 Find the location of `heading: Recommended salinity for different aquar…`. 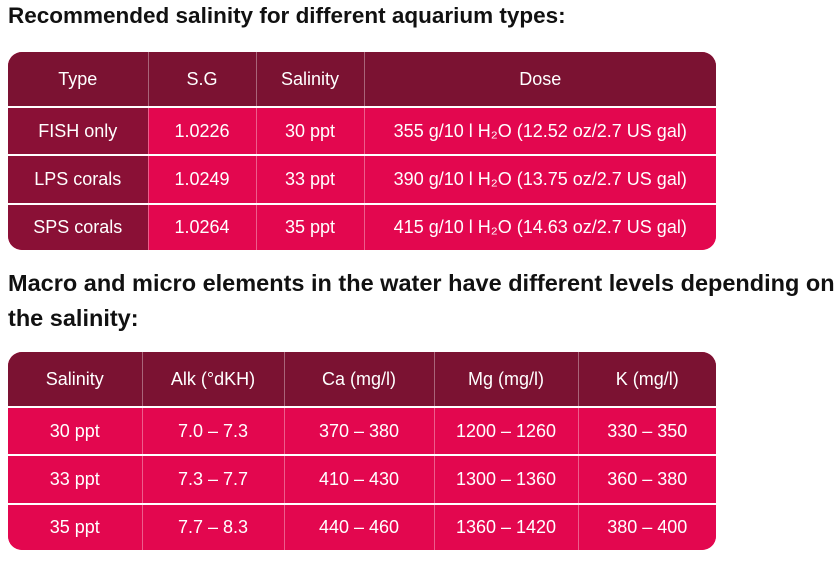

heading: Recommended salinity for different aquar… is located at coordinates (287, 15).